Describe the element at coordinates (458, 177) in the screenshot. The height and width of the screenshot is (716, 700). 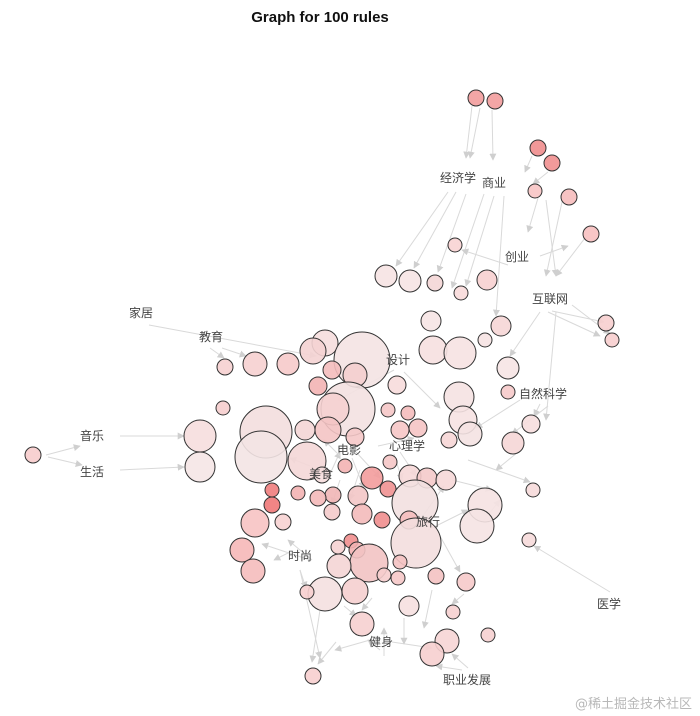
I see `item-label: 经济学` at that location.